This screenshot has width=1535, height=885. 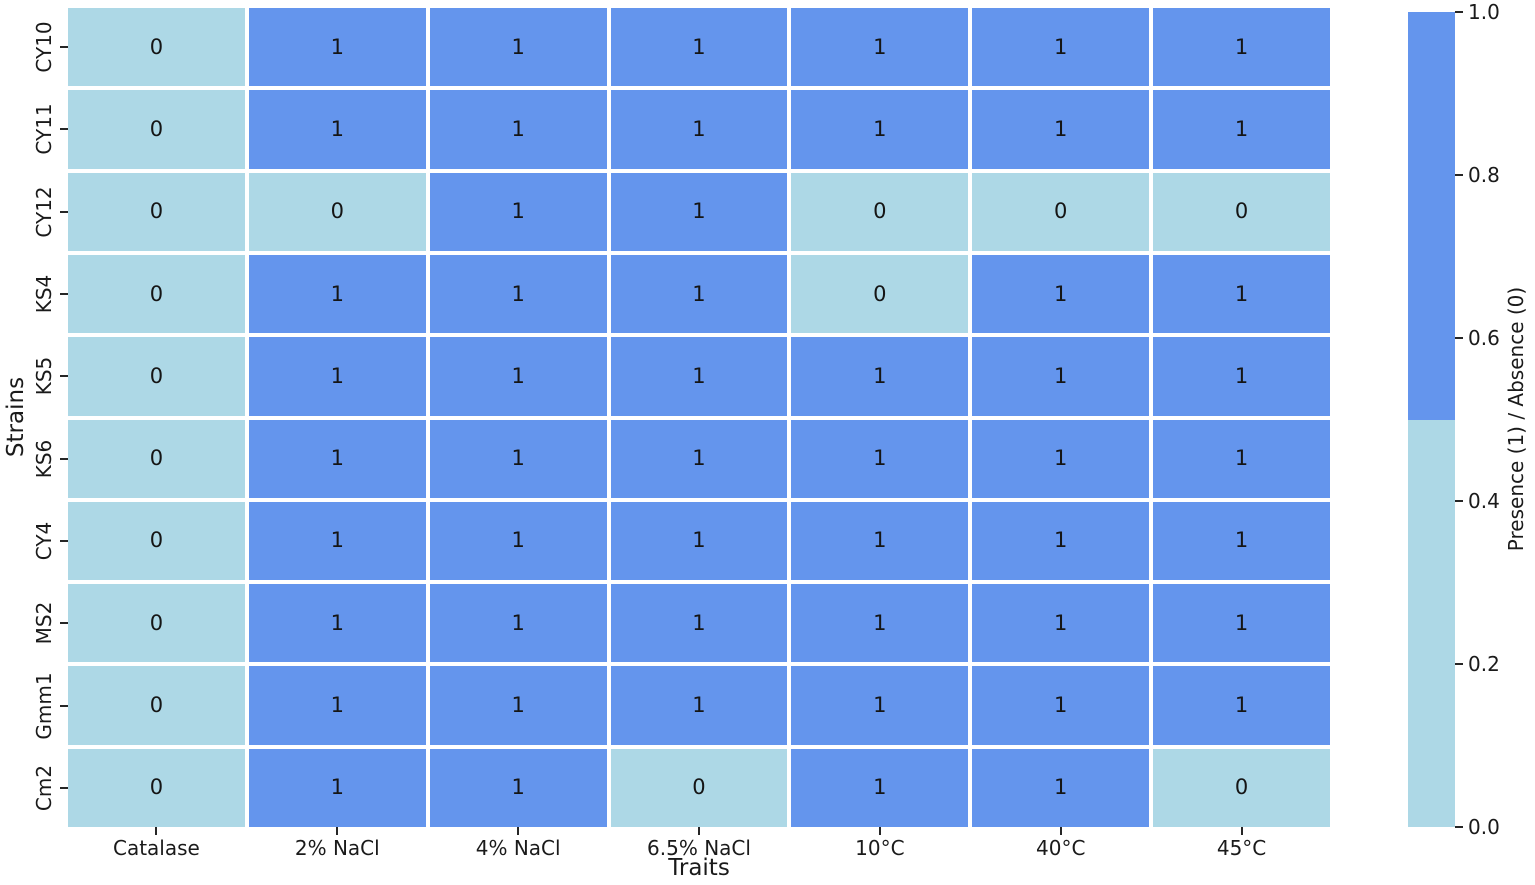 I want to click on heatmap-cell-CY12-6.5% NaCl: 1, so click(x=699, y=211).